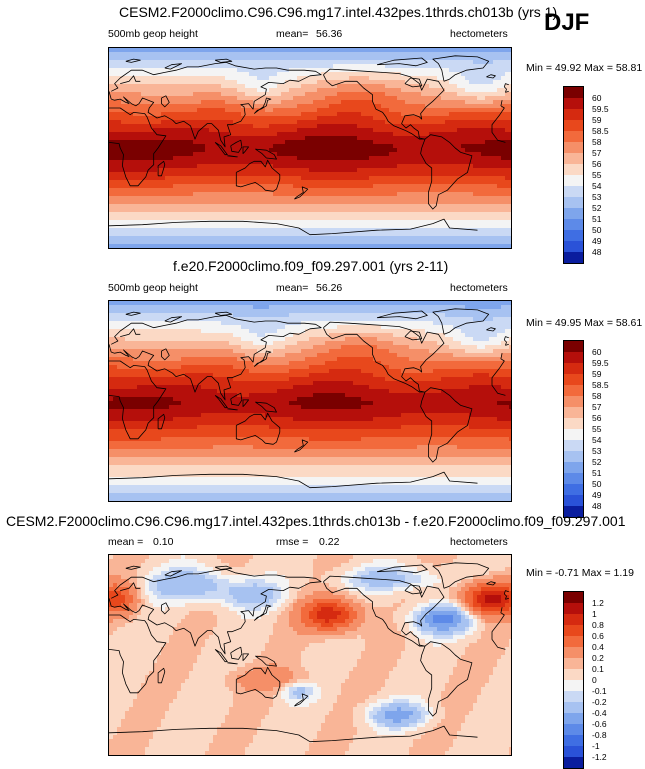 Image resolution: width=645 pixels, height=769 pixels. What do you see at coordinates (163, 542) in the screenshot?
I see `mean-value: 0.10` at bounding box center [163, 542].